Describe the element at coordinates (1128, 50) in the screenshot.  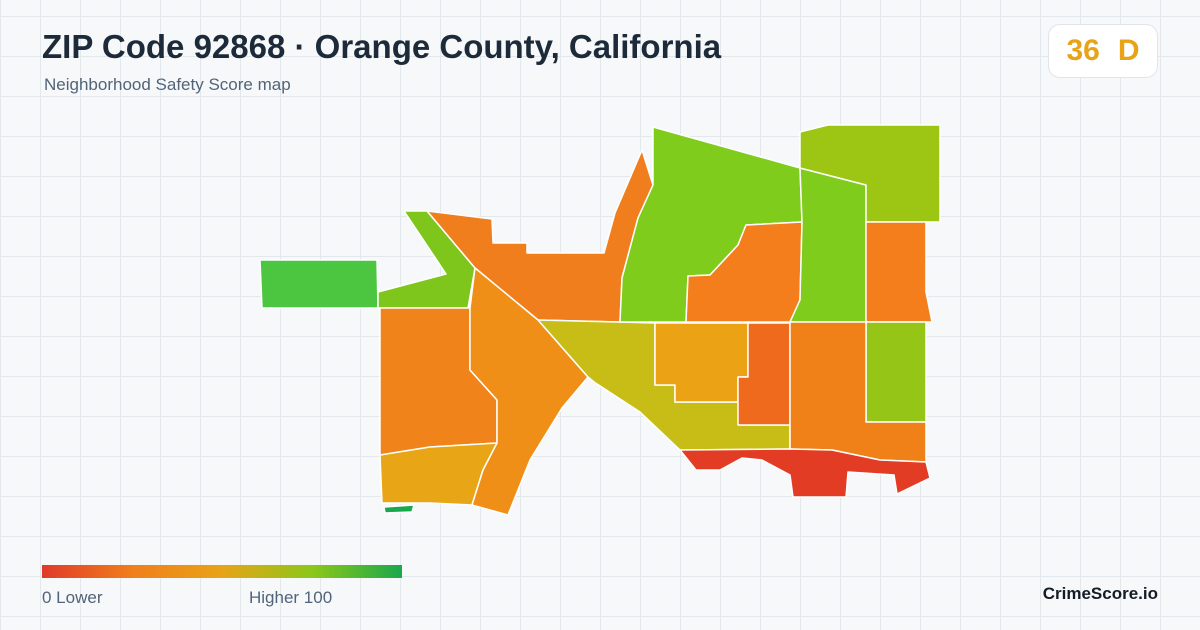
I see `score-grade: D` at that location.